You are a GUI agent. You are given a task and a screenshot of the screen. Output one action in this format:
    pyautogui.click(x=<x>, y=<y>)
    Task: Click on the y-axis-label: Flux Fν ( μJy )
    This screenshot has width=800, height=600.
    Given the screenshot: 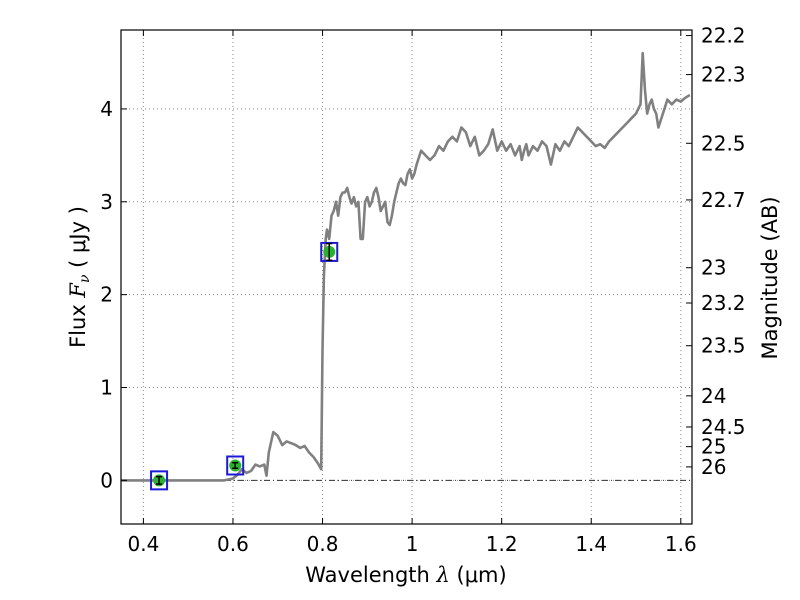 What is the action you would take?
    pyautogui.click(x=79, y=277)
    